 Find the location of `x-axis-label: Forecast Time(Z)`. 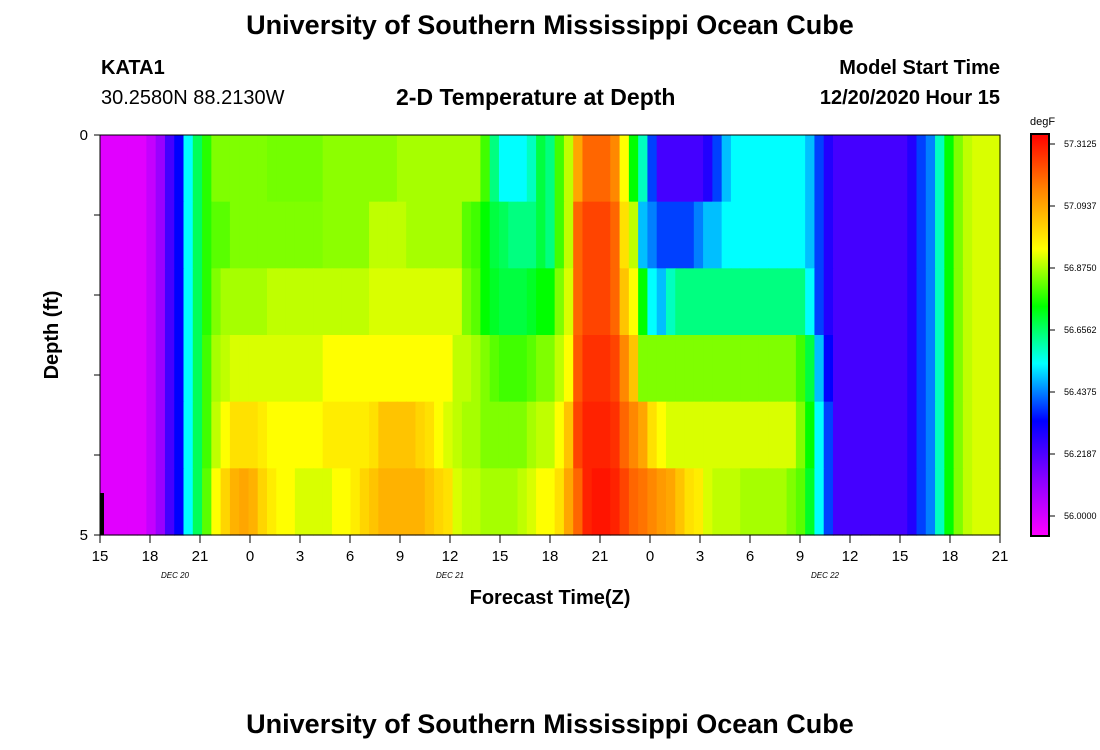

x-axis-label: Forecast Time(Z) is located at coordinates (550, 598).